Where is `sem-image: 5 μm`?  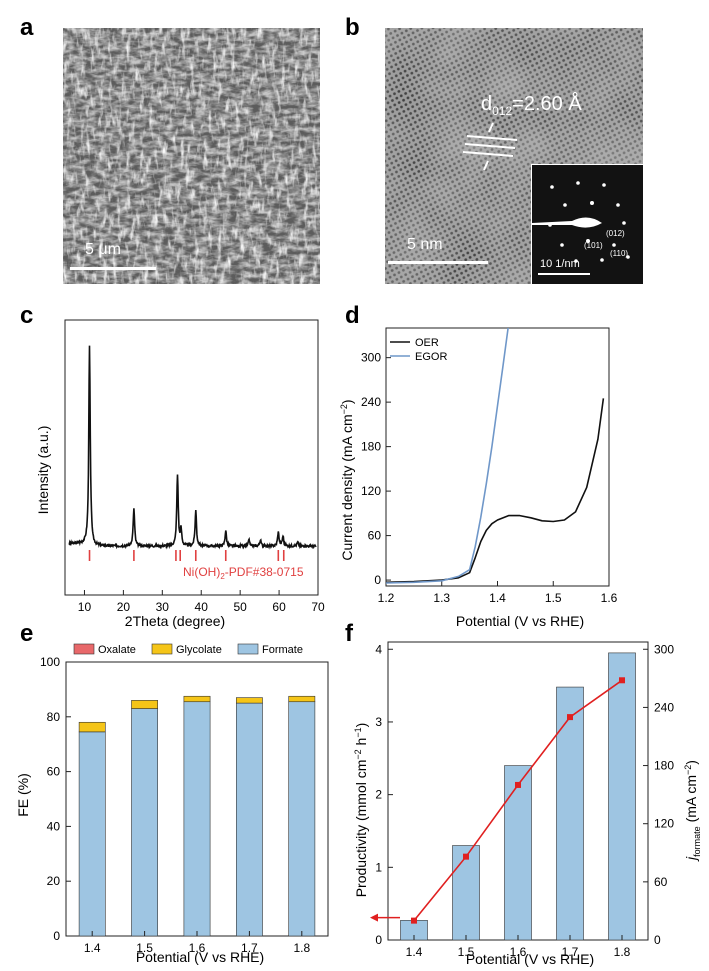
sem-image: 5 μm is located at coordinates (191, 156).